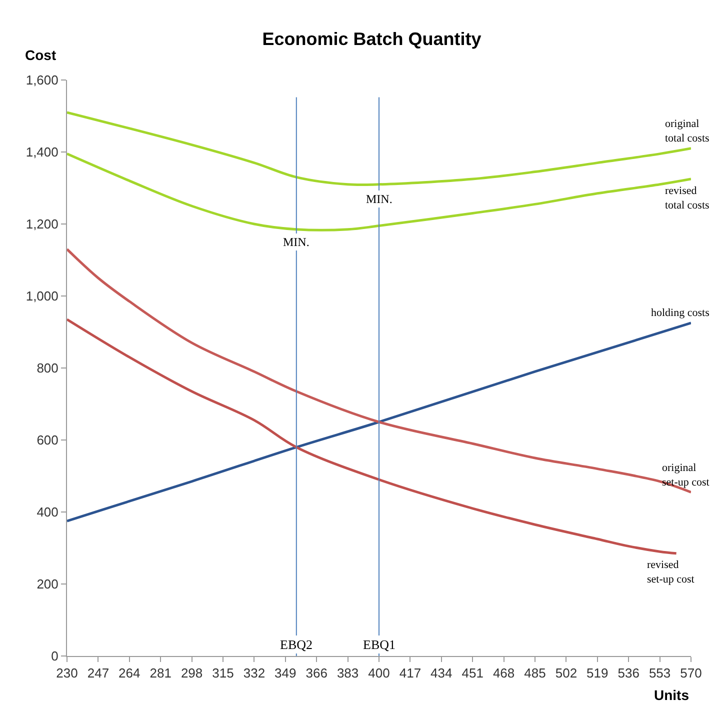 The height and width of the screenshot is (716, 715). What do you see at coordinates (129, 673) in the screenshot?
I see `x-tick-label: 264` at bounding box center [129, 673].